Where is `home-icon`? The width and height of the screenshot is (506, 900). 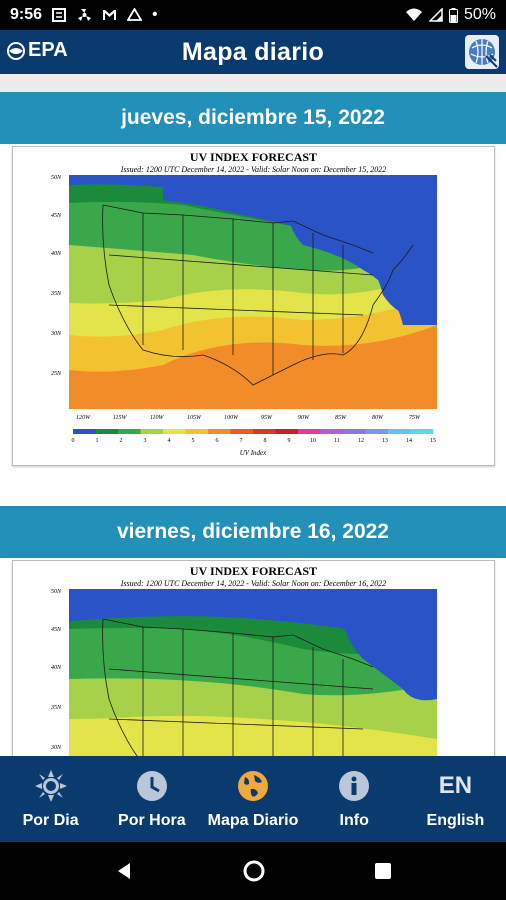 home-icon is located at coordinates (254, 871).